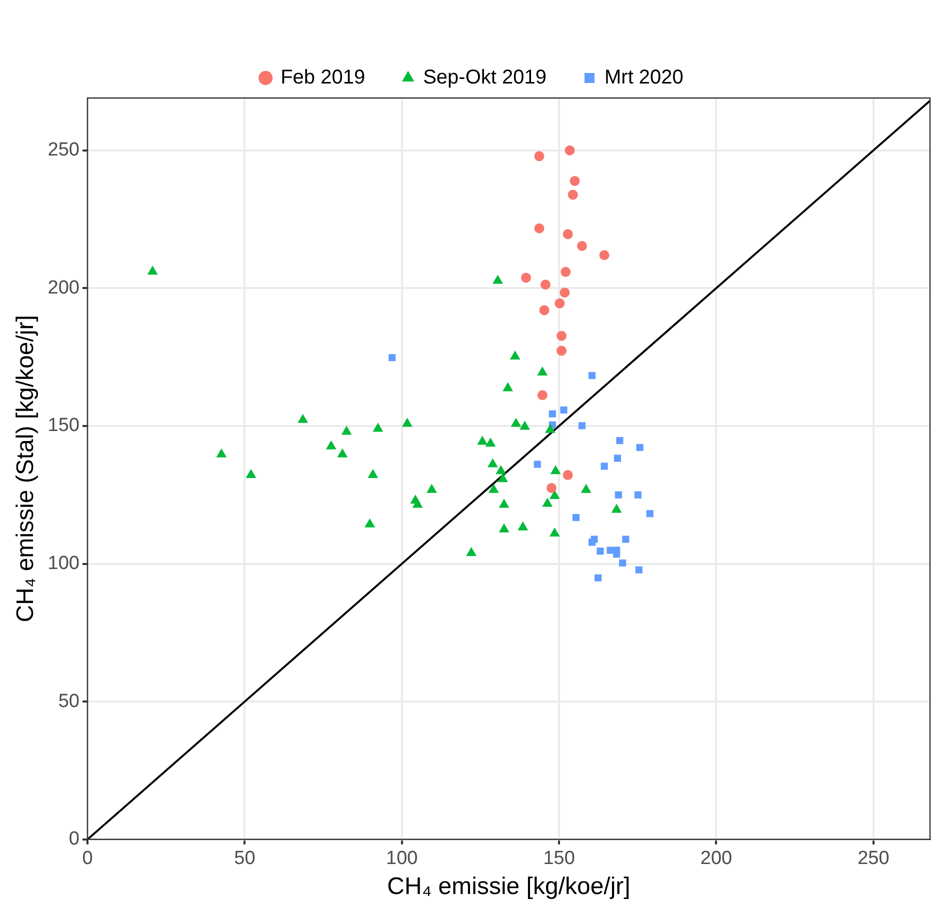  What do you see at coordinates (402, 859) in the screenshot?
I see `x-tick-label: 100` at bounding box center [402, 859].